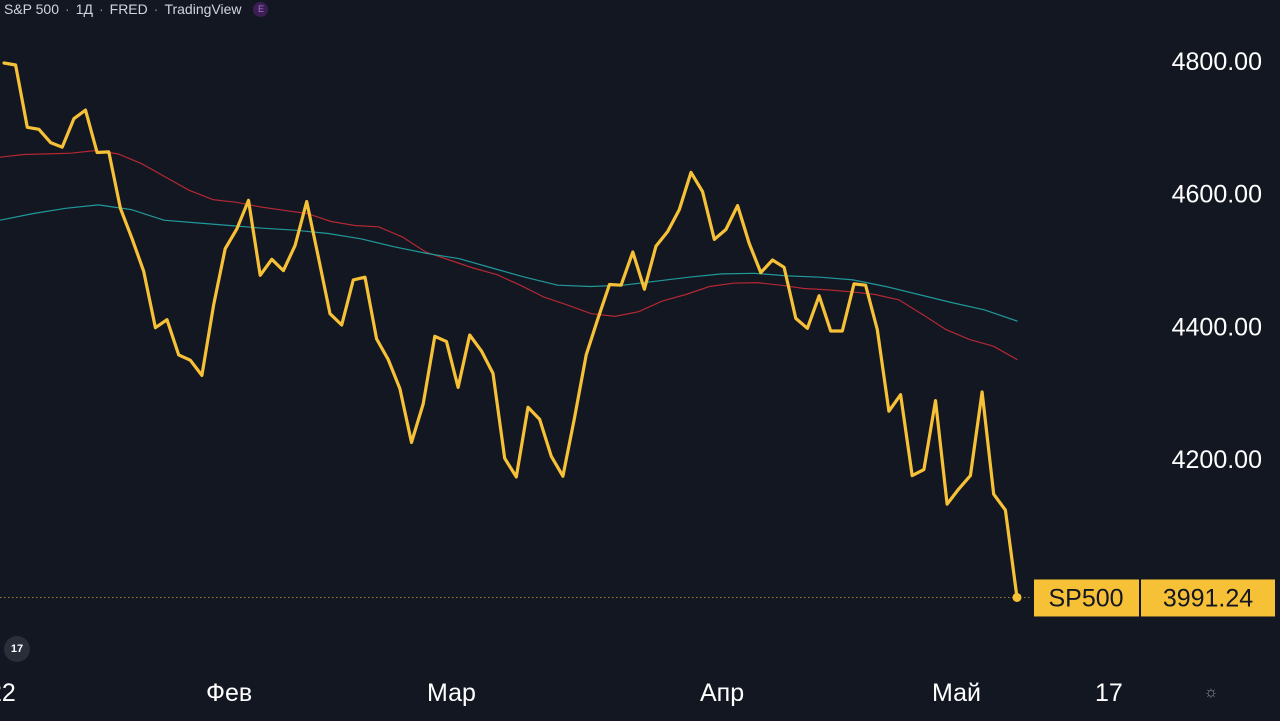  Describe the element at coordinates (509, 263) in the screenshot. I see `series-line-ma-long` at that location.